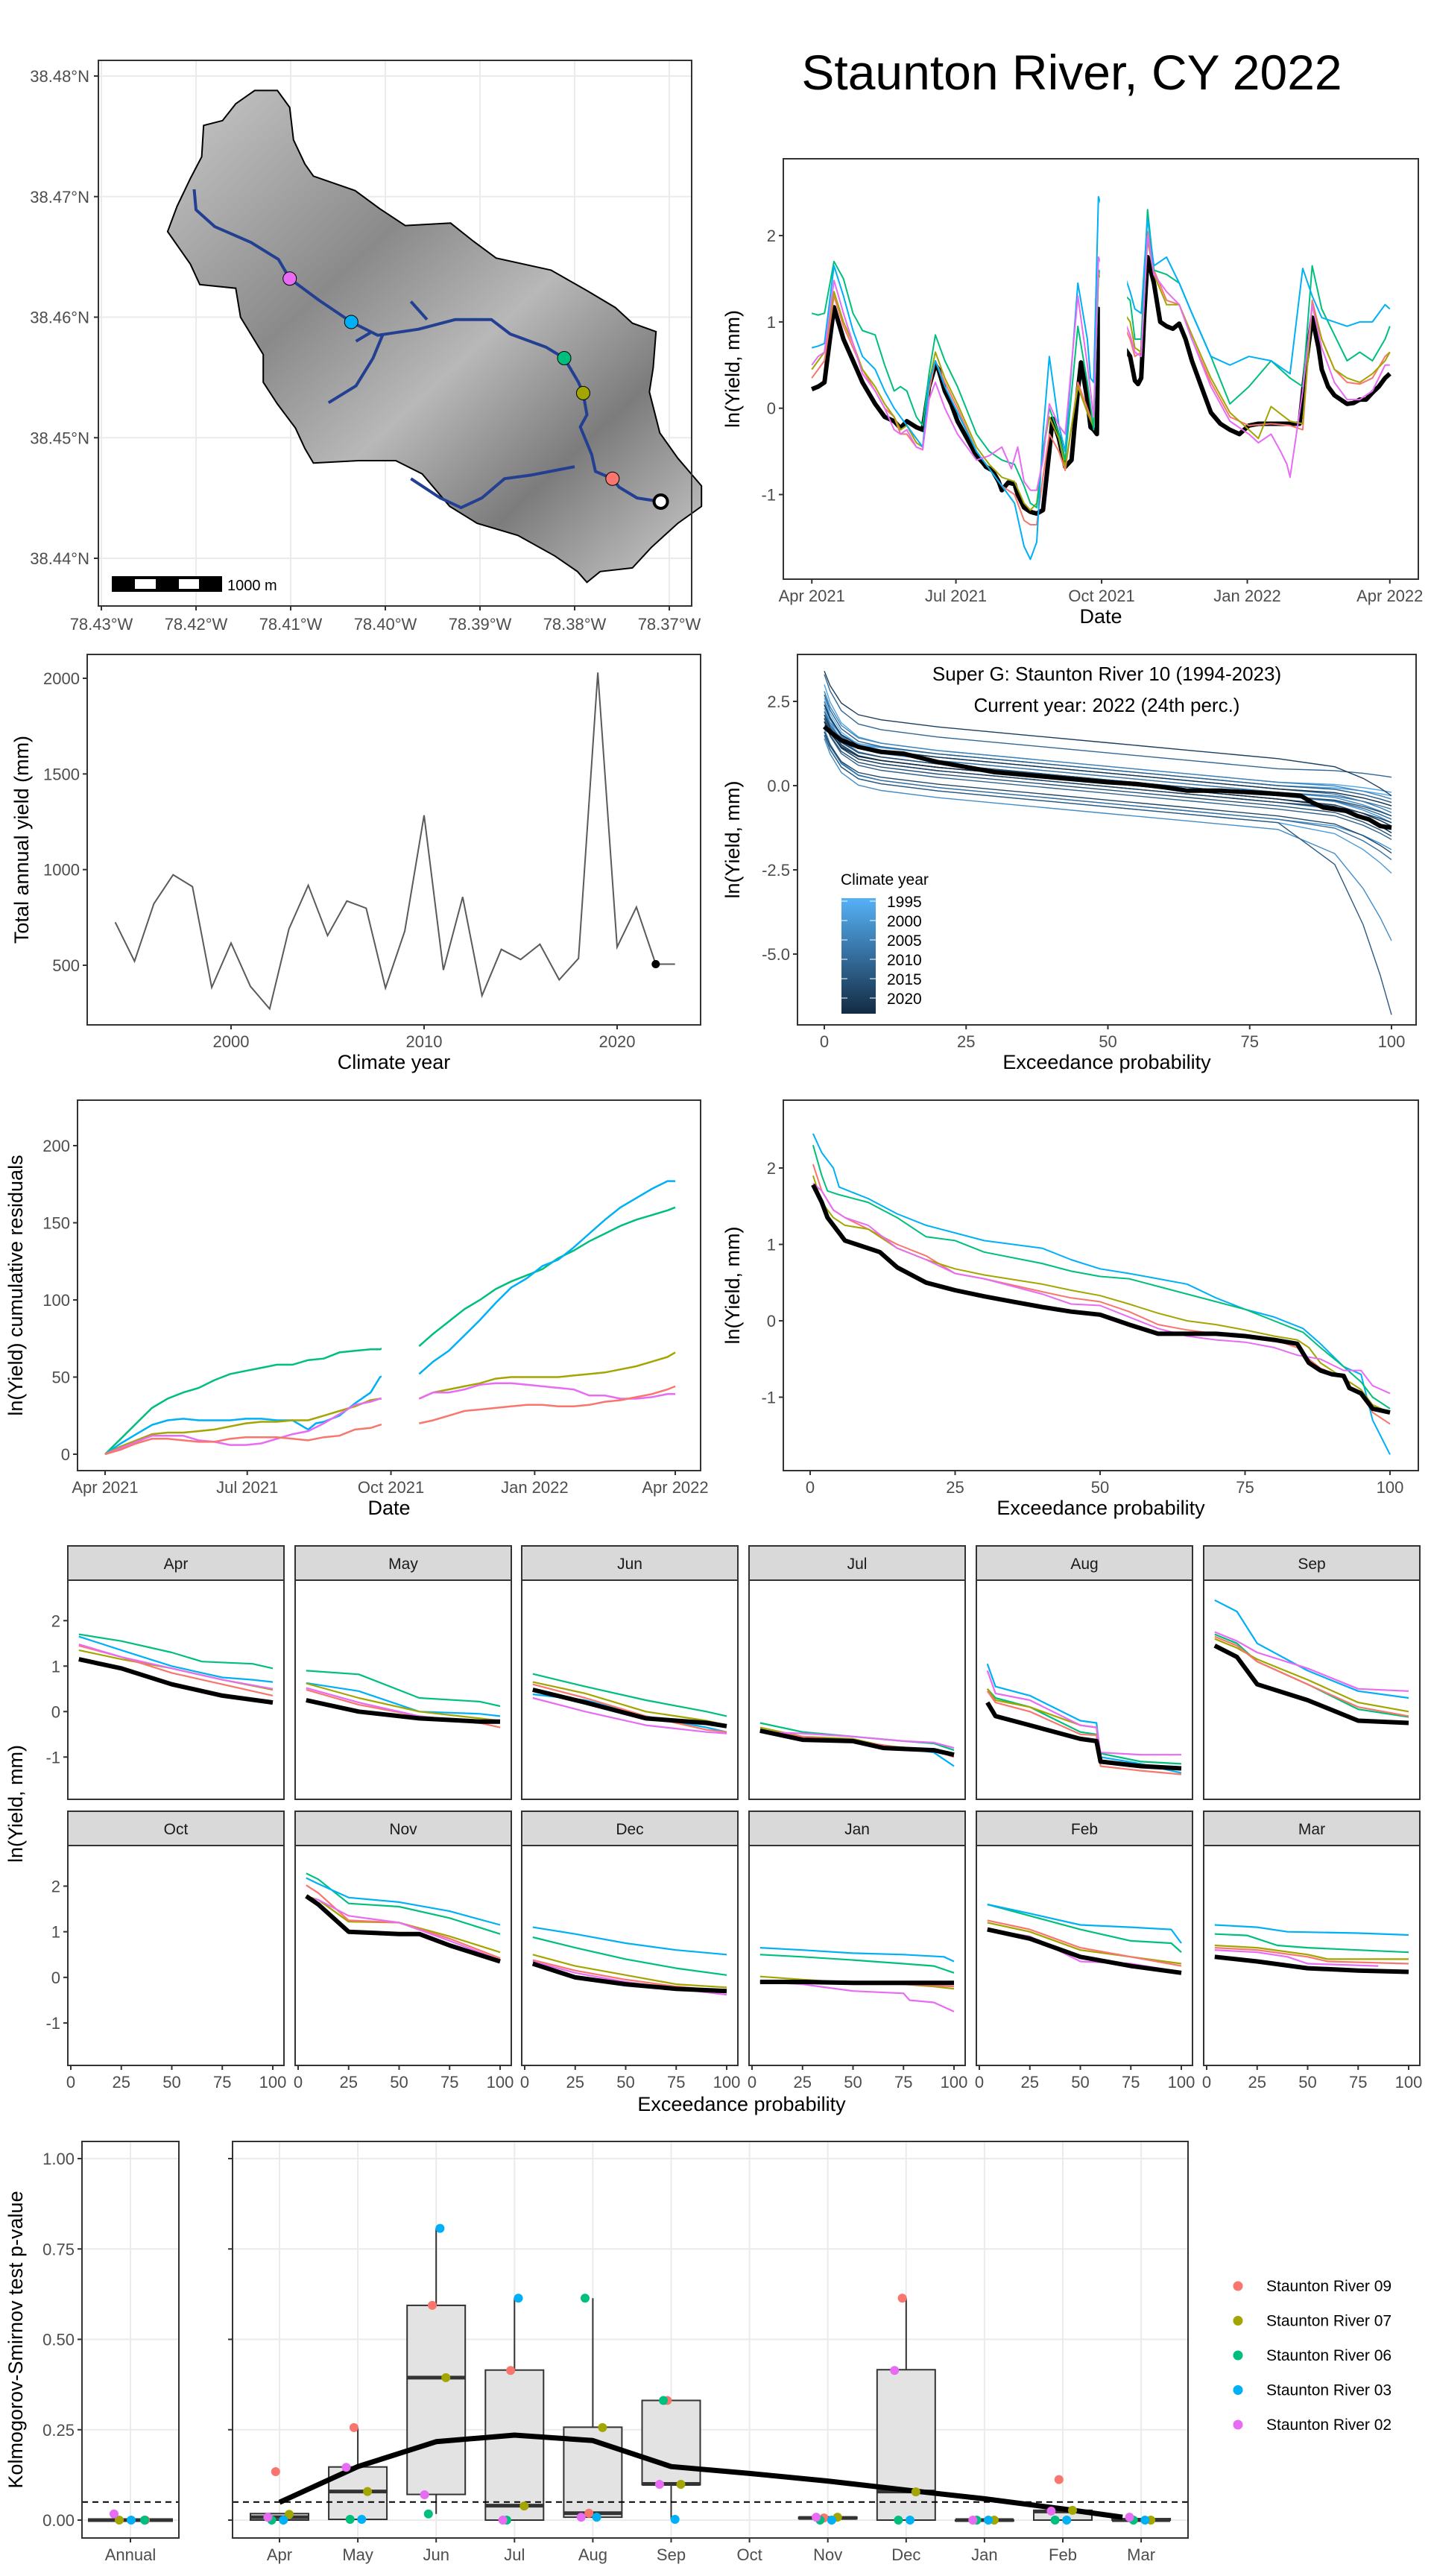 This screenshot has width=1431, height=2576. I want to click on facet-feb: Feb 0 25 50 75 100, so click(1085, 1952).